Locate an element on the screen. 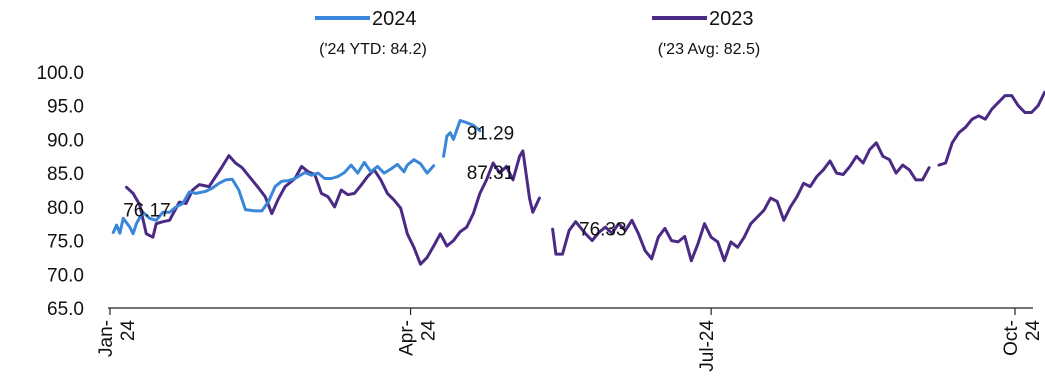 Image resolution: width=1045 pixels, height=389 pixels. y-tick-label: 75.0 is located at coordinates (65, 242).